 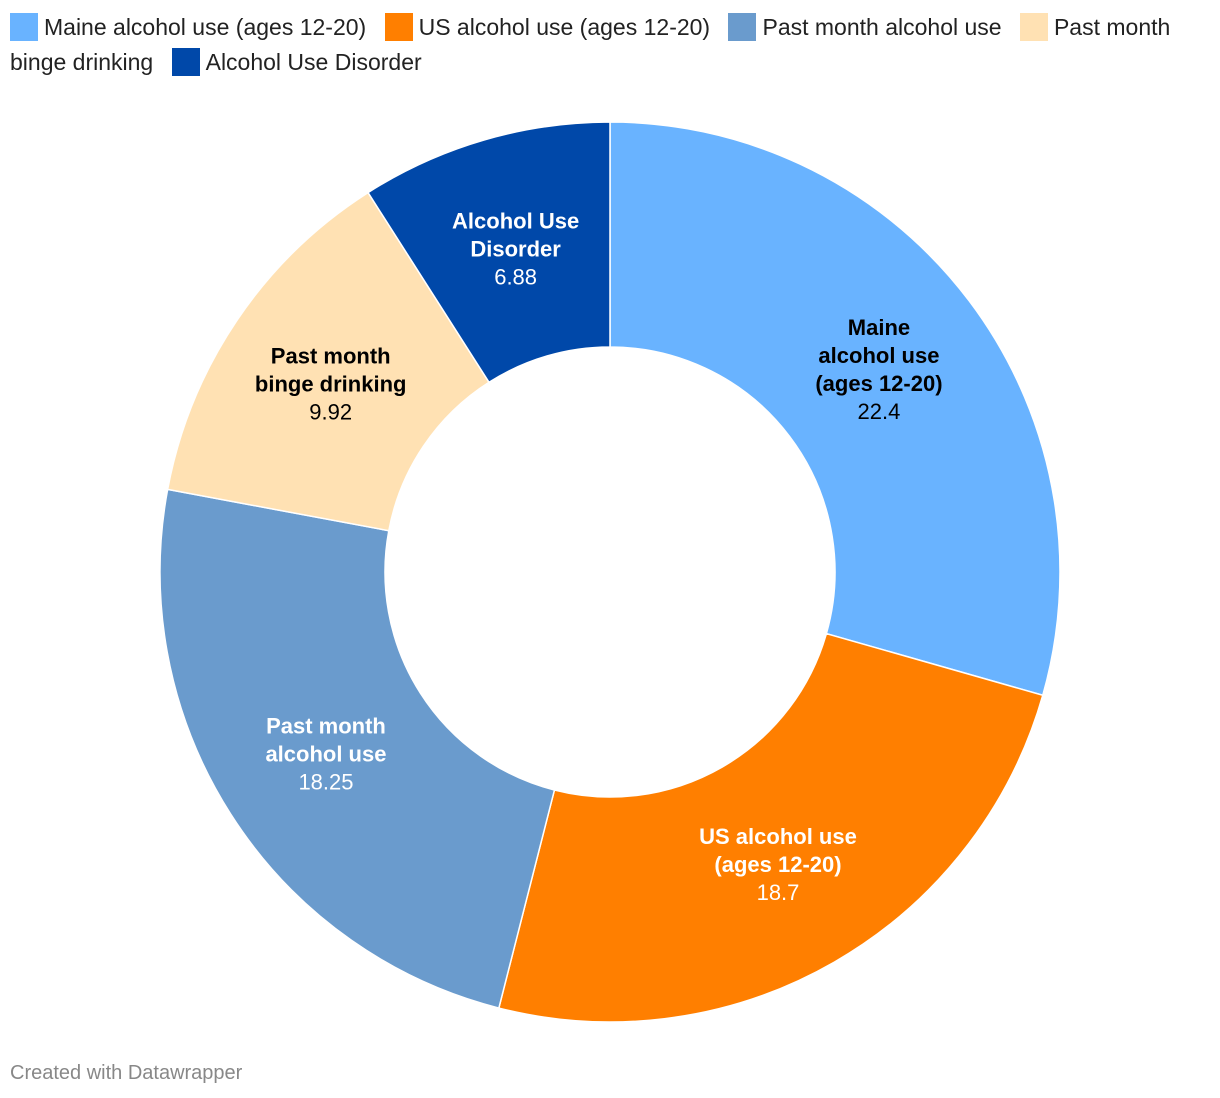 I want to click on legend-item: Past month alcohol use, so click(x=865, y=27).